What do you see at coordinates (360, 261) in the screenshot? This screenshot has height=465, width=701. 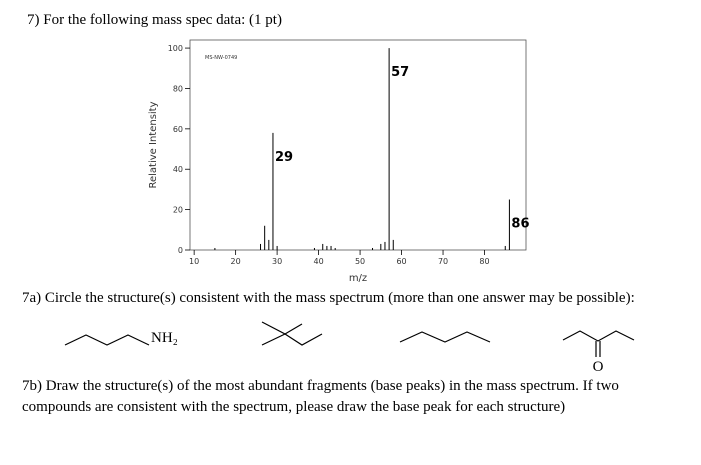 I see `x-tick-label: 50` at bounding box center [360, 261].